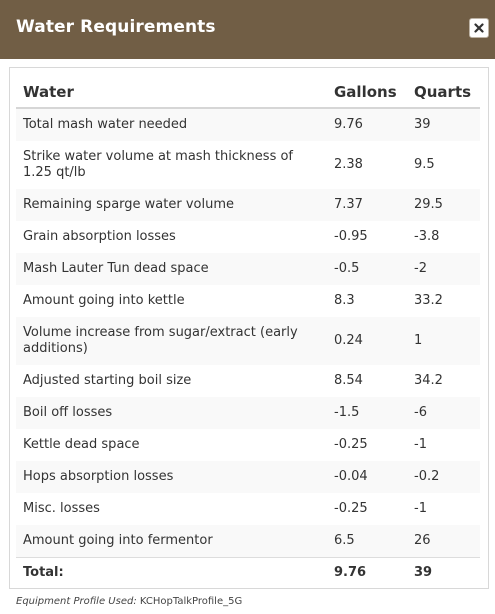 This screenshot has width=495, height=614. What do you see at coordinates (367, 381) in the screenshot?
I see `row-gallons: 8.54` at bounding box center [367, 381].